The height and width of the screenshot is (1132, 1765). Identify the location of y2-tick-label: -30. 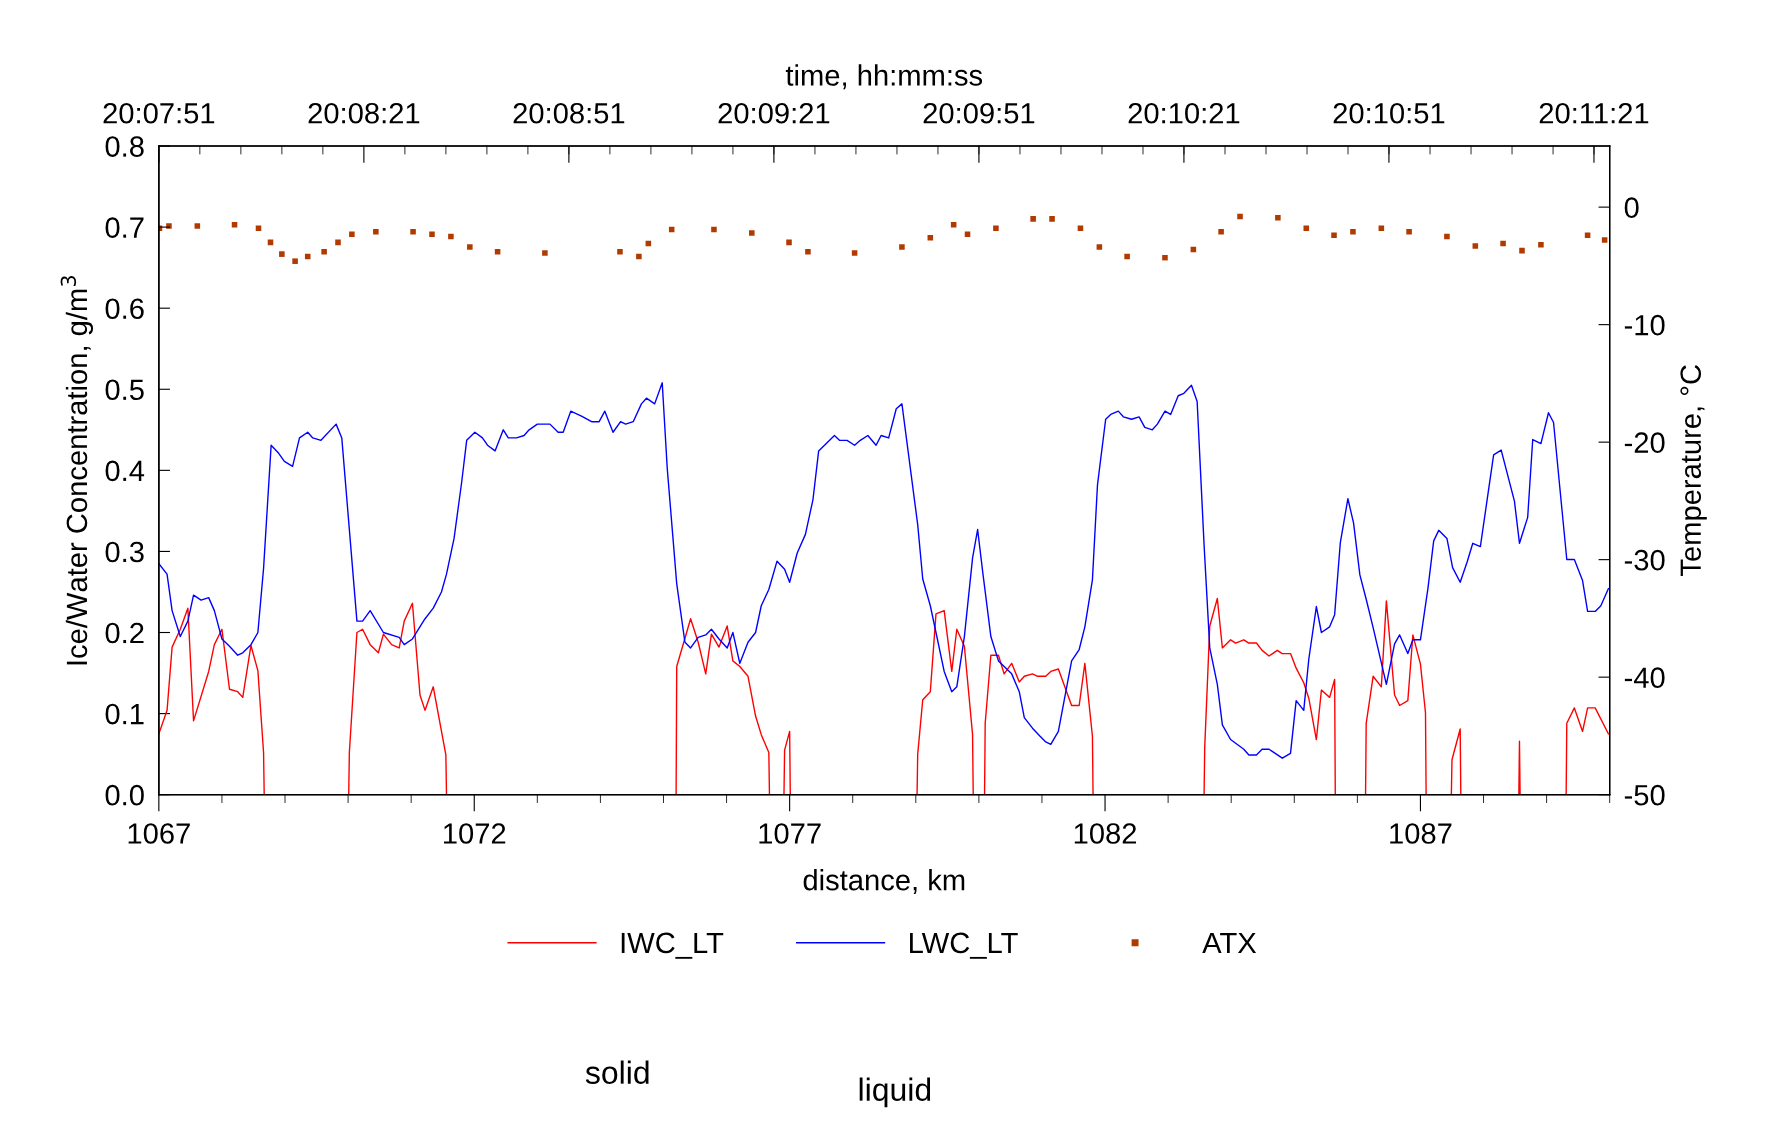
(1644, 560).